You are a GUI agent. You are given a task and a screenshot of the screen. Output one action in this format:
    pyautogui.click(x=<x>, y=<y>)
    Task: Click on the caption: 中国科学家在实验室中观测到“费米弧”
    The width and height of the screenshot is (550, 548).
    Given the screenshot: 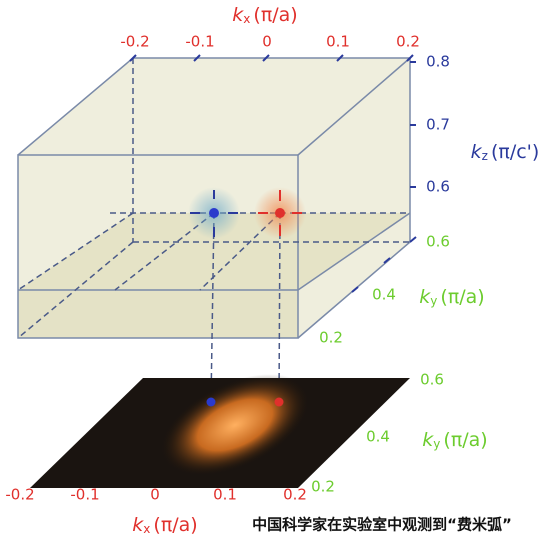 What is the action you would take?
    pyautogui.click(x=382, y=525)
    